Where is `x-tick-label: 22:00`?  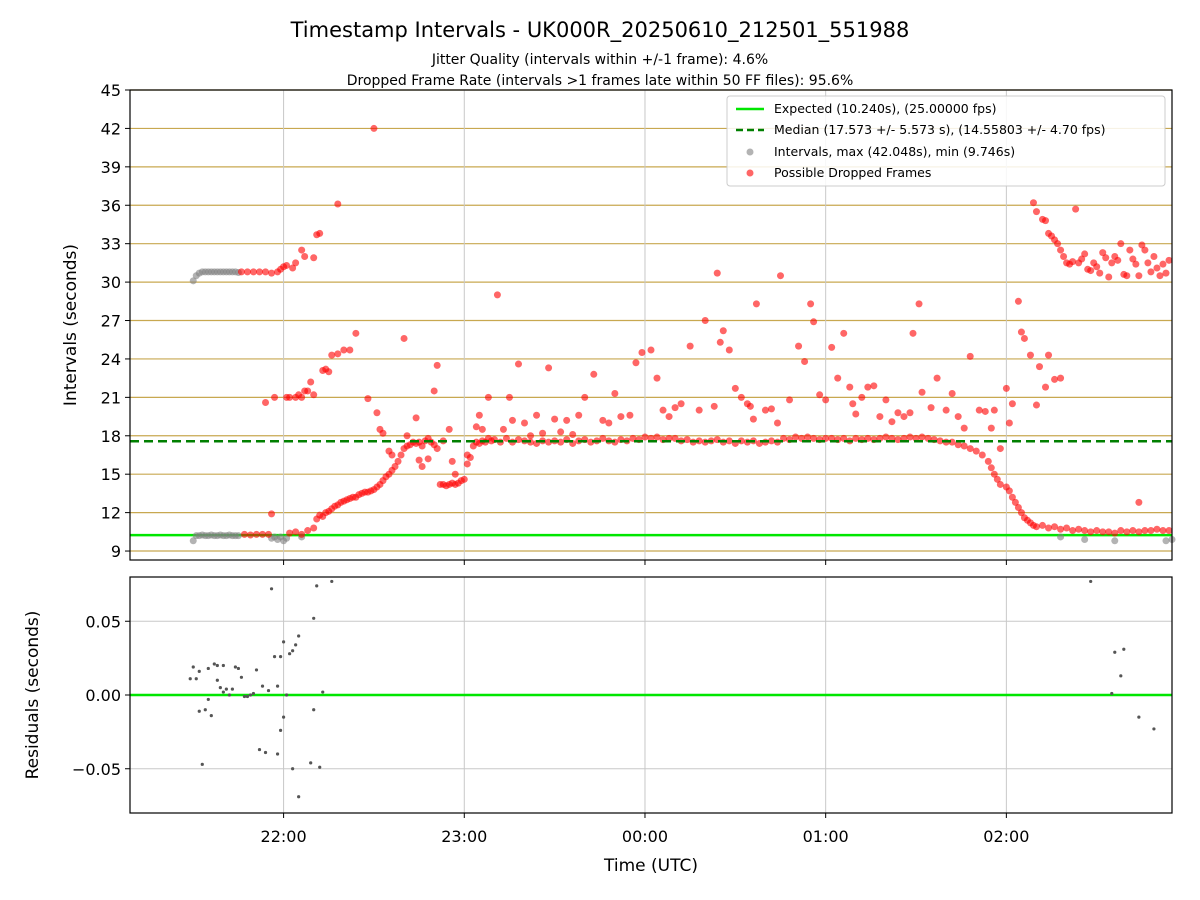
x-tick-label: 22:00 is located at coordinates (284, 836).